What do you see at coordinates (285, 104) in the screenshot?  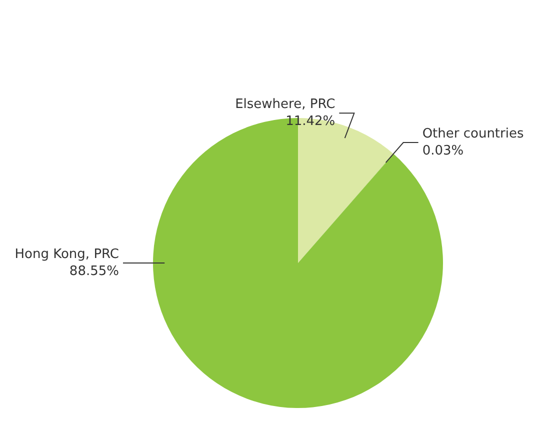 I see `slice-label: Elsewhere, PRC` at bounding box center [285, 104].